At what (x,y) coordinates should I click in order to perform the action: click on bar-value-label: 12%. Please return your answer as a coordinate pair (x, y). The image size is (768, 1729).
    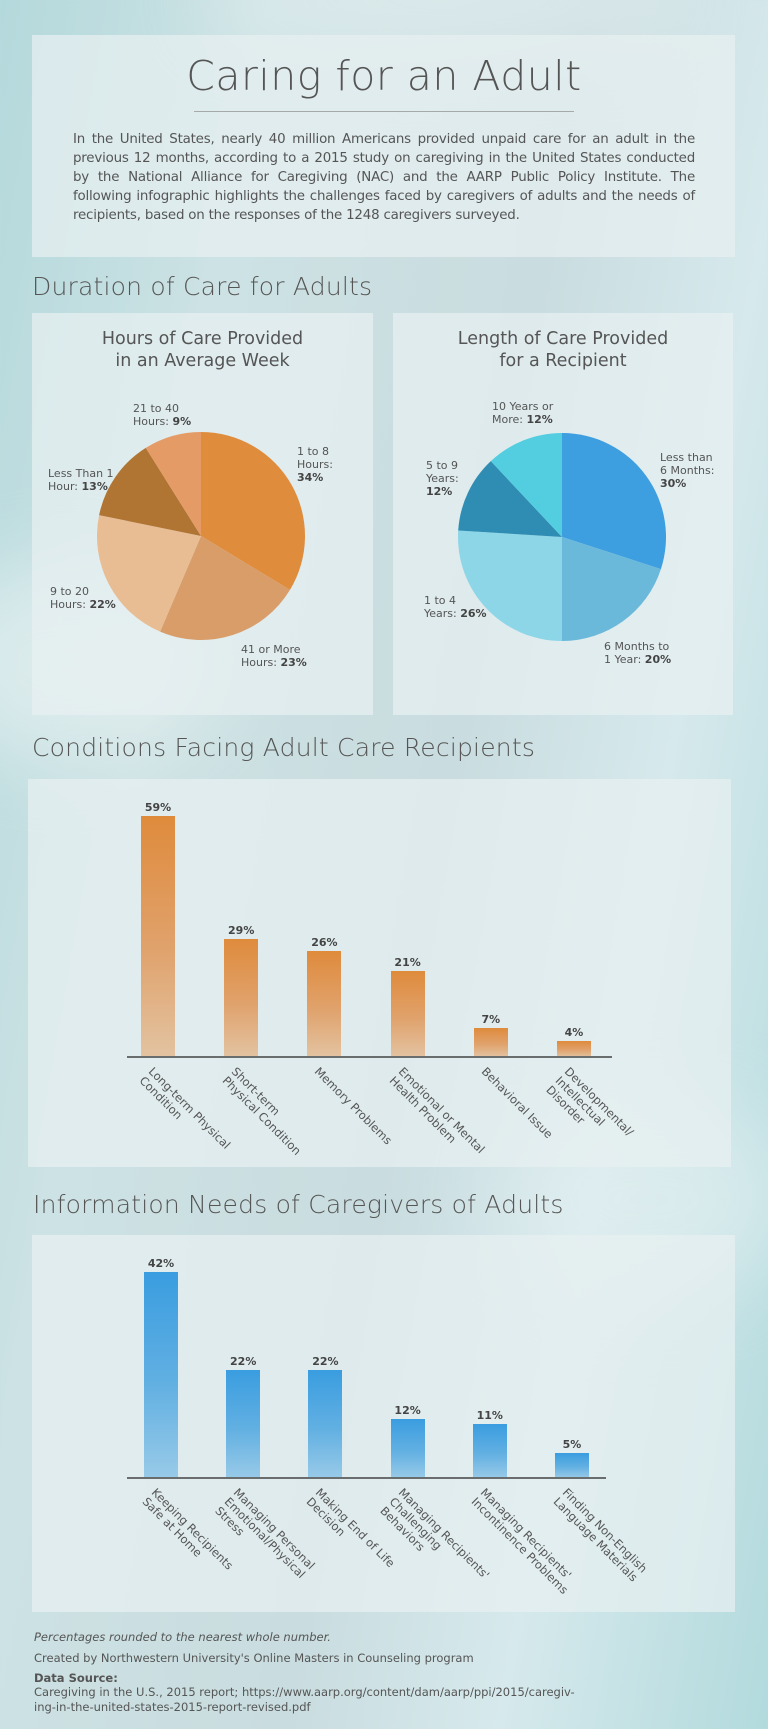
    Looking at the image, I should click on (407, 1411).